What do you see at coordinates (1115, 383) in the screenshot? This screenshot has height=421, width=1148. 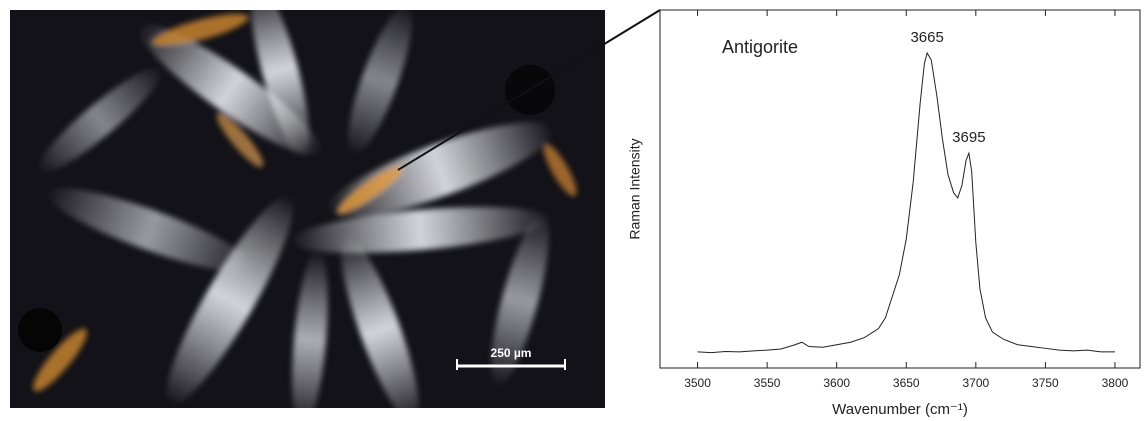 I see `x-tick-label: 3800` at bounding box center [1115, 383].